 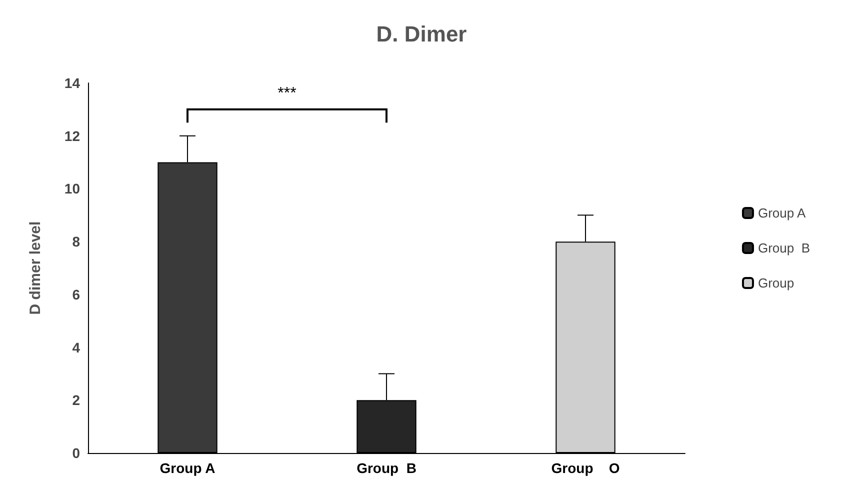 What do you see at coordinates (35, 268) in the screenshot?
I see `y-axis-title: D dimer level` at bounding box center [35, 268].